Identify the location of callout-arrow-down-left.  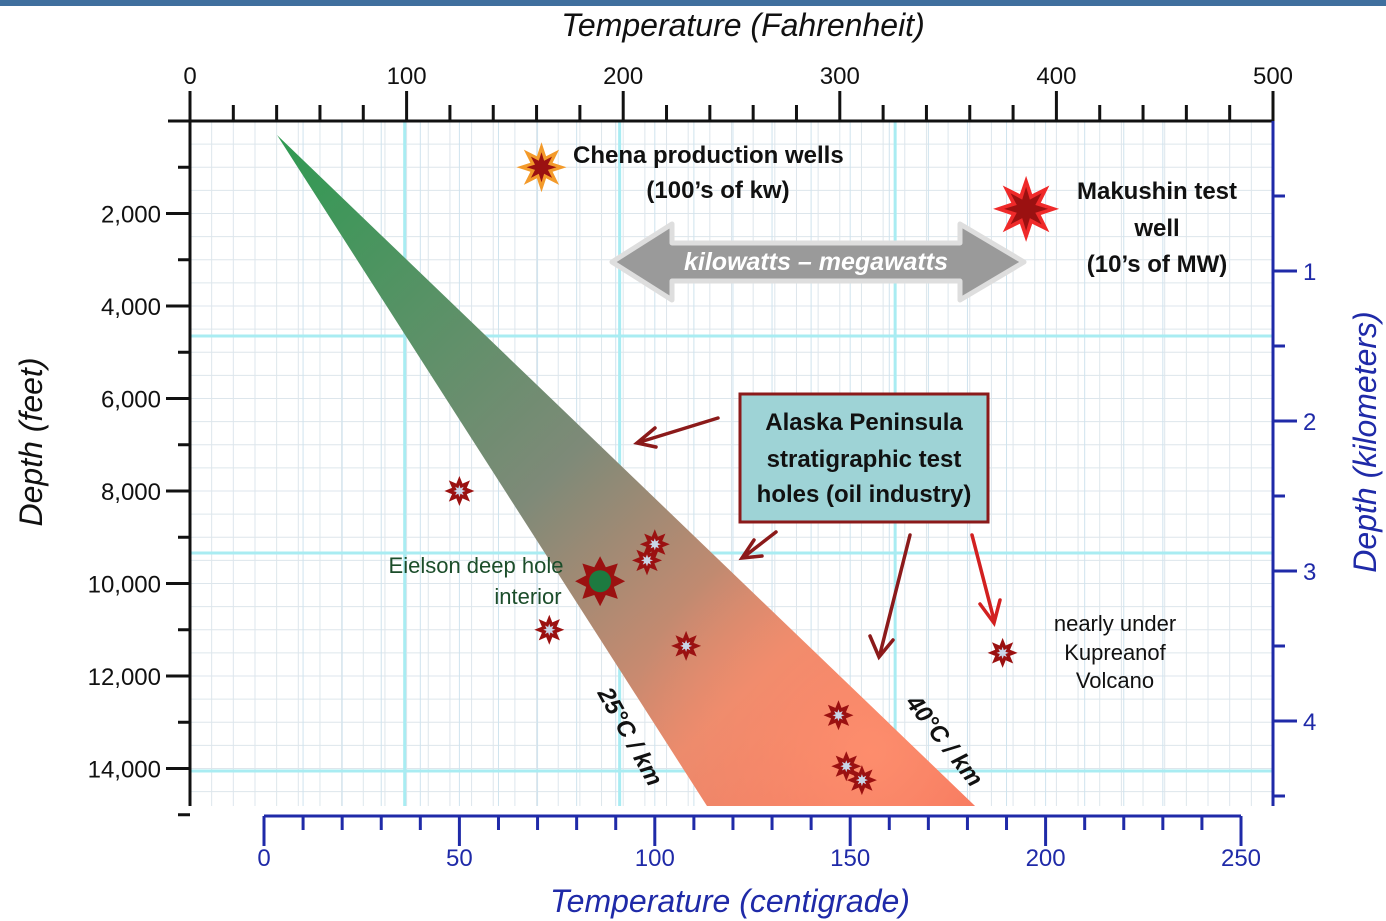
(758, 545).